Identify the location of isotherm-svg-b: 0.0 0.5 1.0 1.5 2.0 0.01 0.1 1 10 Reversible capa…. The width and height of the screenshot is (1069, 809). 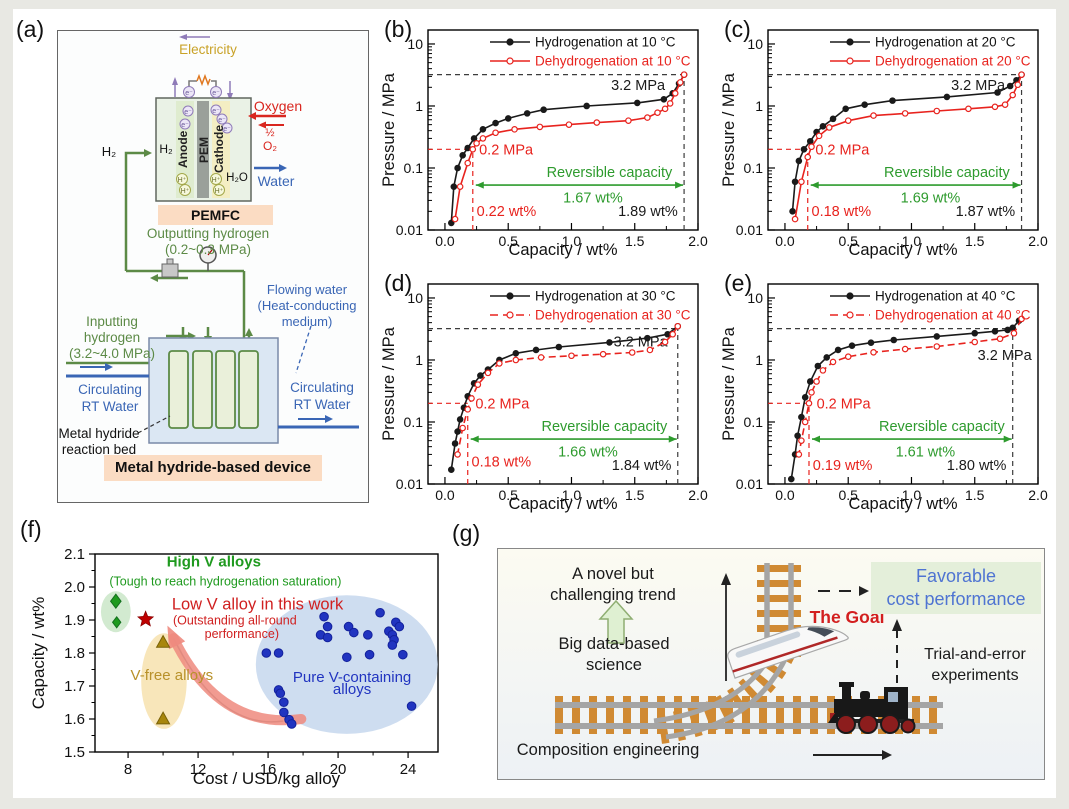
(544, 144).